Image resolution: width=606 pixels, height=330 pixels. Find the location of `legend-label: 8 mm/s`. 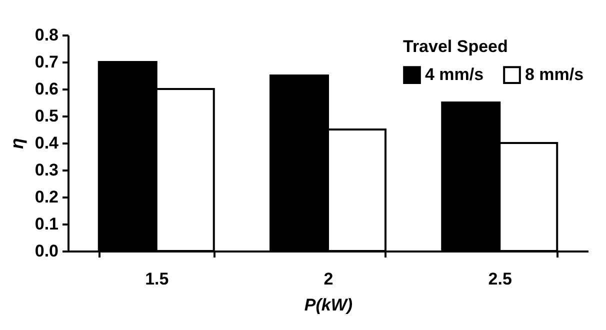

legend-label: 8 mm/s is located at coordinates (554, 74).